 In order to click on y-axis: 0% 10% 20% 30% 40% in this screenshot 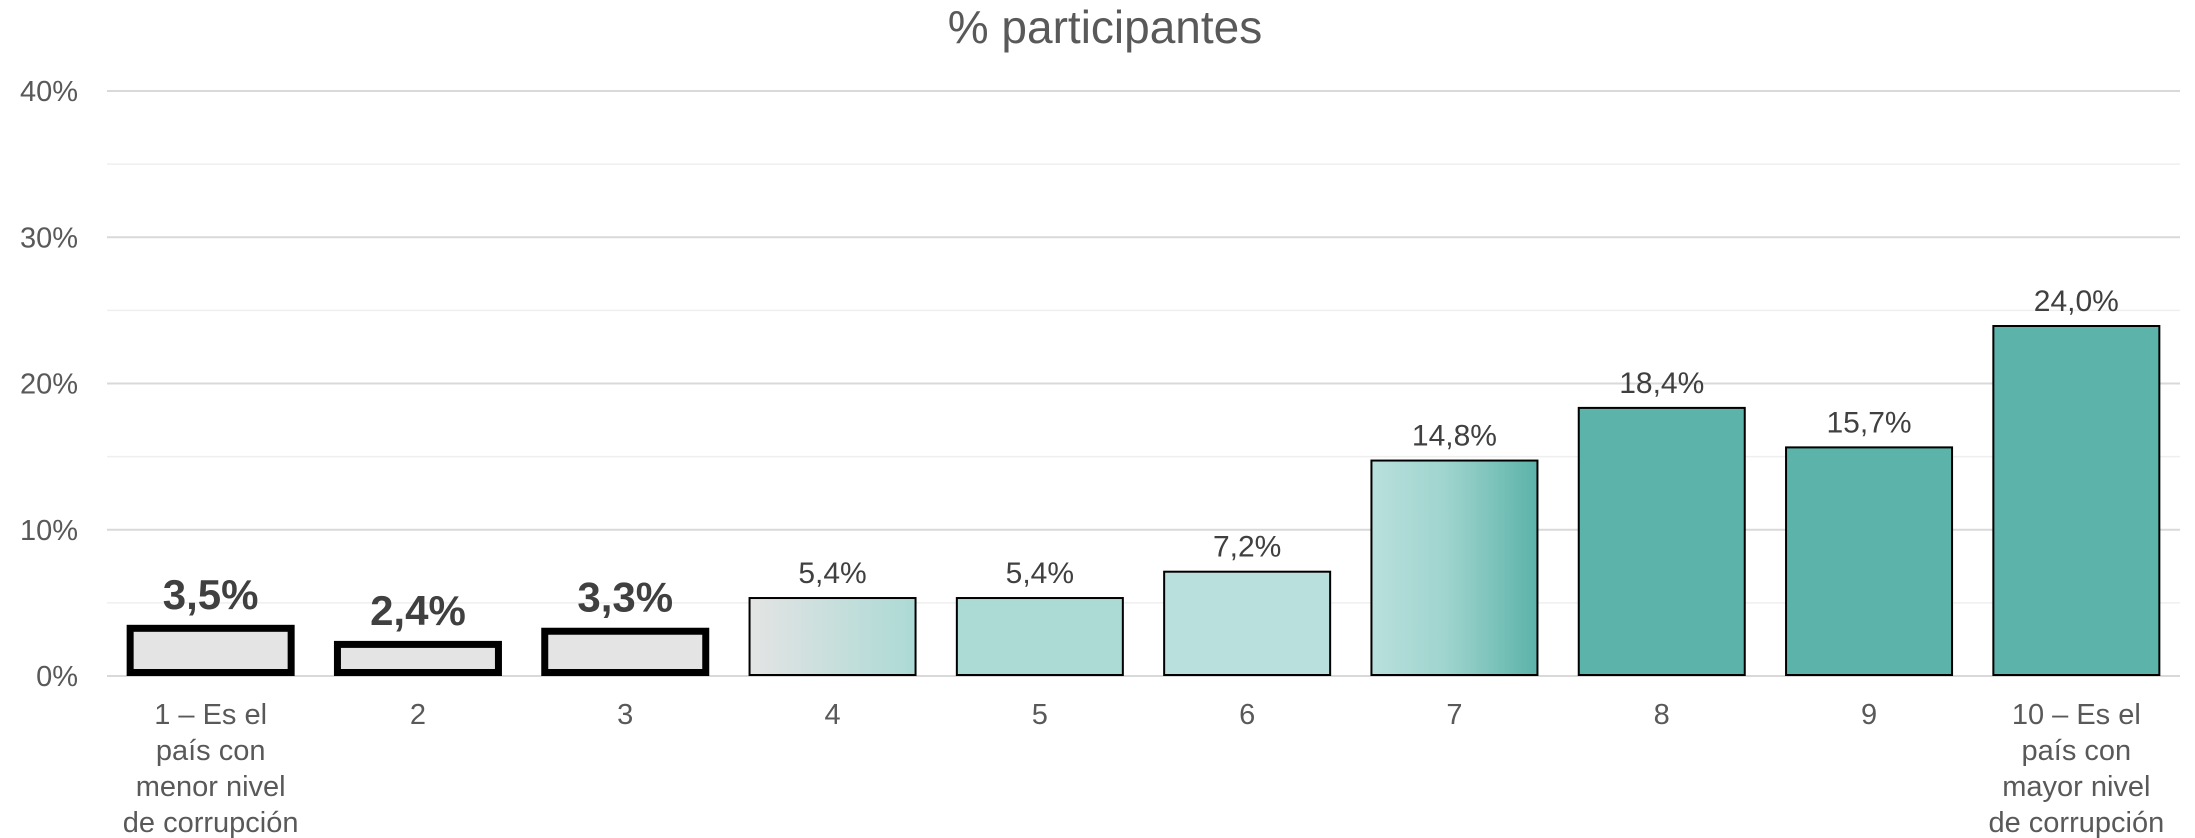, I will do `click(49, 384)`.